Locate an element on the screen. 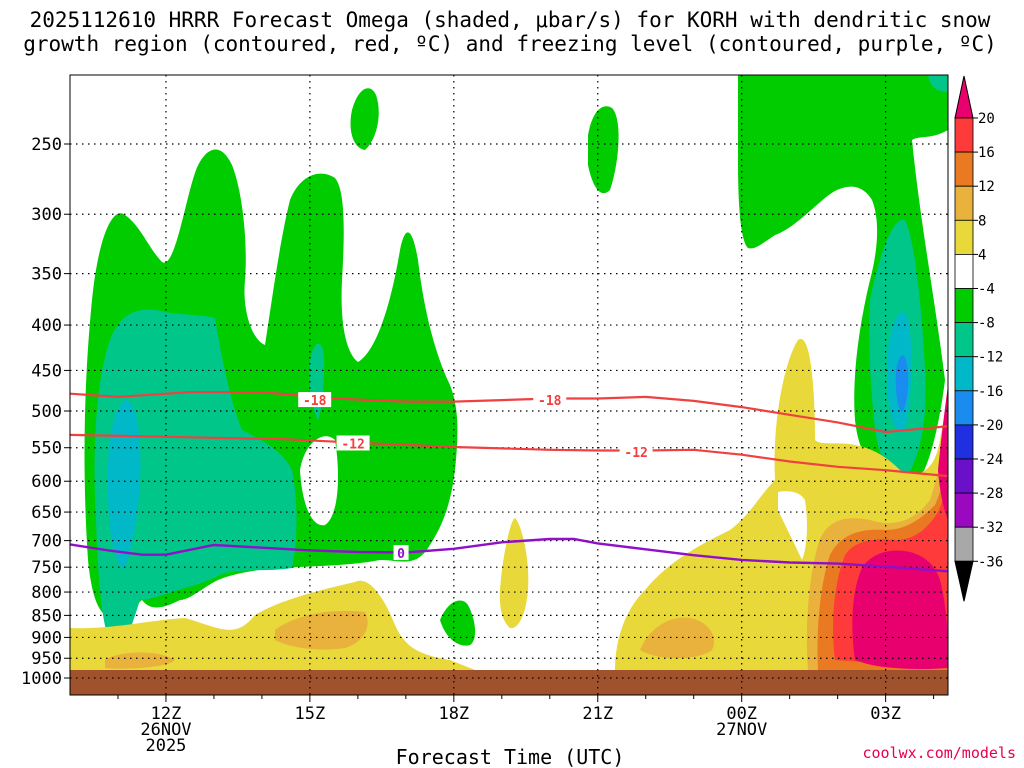  contour-label-0: -18 is located at coordinates (315, 401).